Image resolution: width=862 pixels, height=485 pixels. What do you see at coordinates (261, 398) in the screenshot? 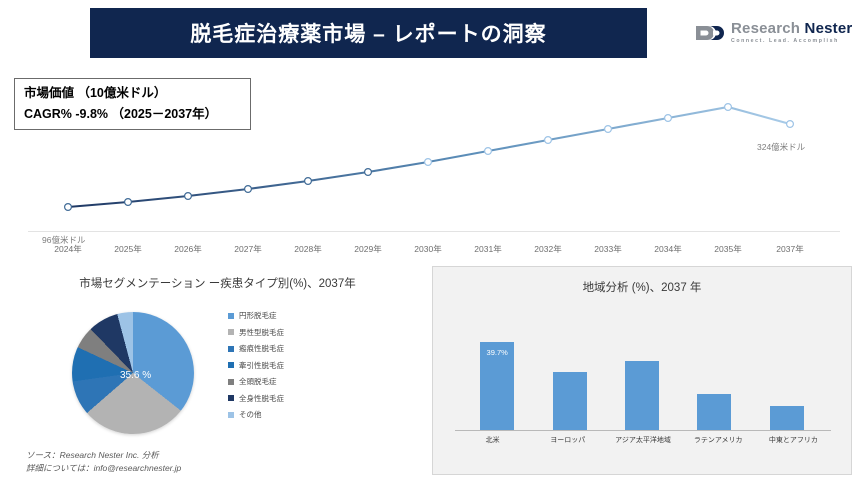
I see `pie-legend-label: 全身性脱毛症` at bounding box center [261, 398].